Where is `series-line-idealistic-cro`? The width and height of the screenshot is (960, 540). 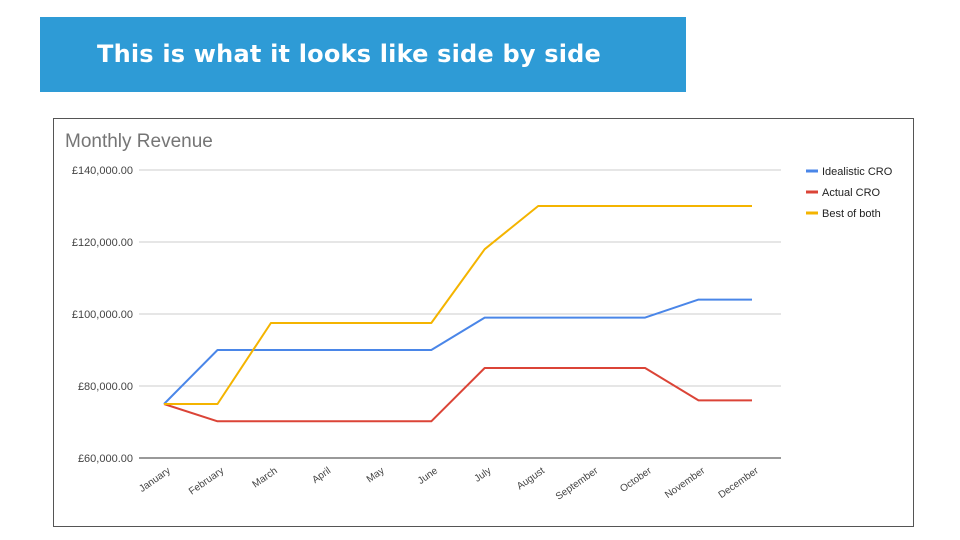
series-line-idealistic-cro is located at coordinates (457, 351).